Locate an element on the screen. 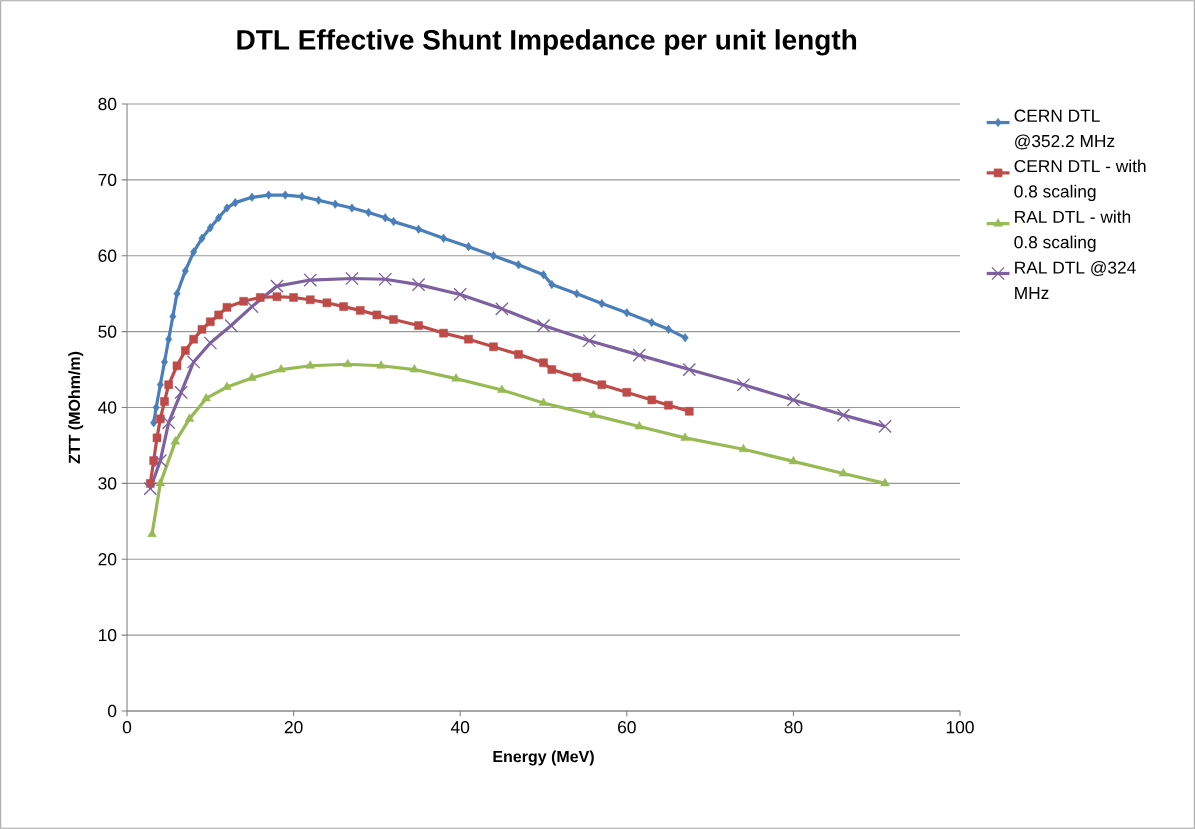  x-tick-label: 20 is located at coordinates (293, 727).